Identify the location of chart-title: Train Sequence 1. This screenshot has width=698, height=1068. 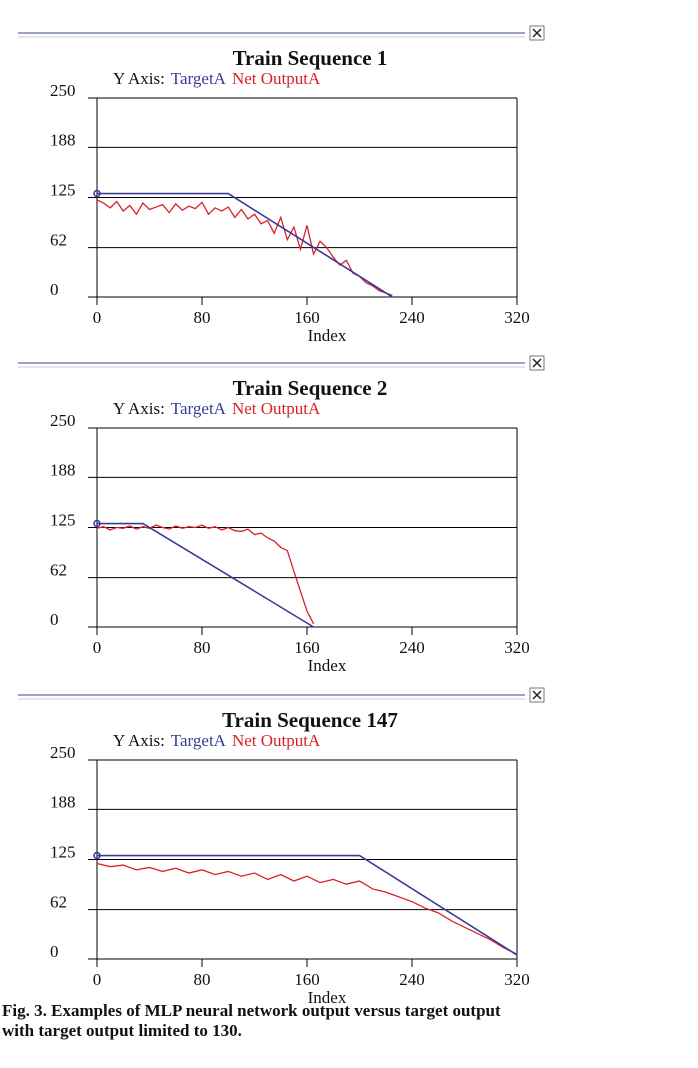
(310, 58).